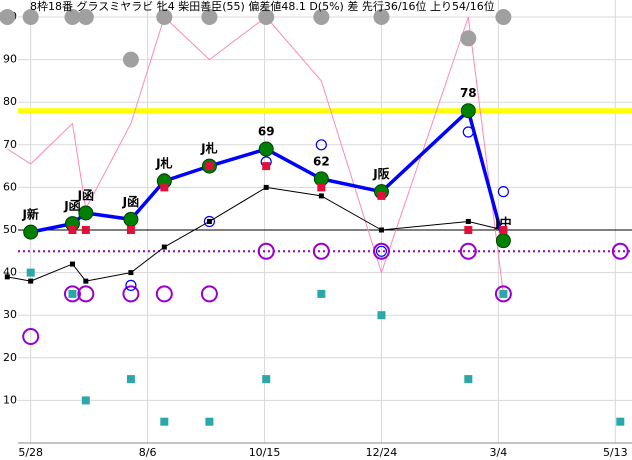 The height and width of the screenshot is (460, 632). I want to click on x-tick-label: 5/28, so click(30, 452).